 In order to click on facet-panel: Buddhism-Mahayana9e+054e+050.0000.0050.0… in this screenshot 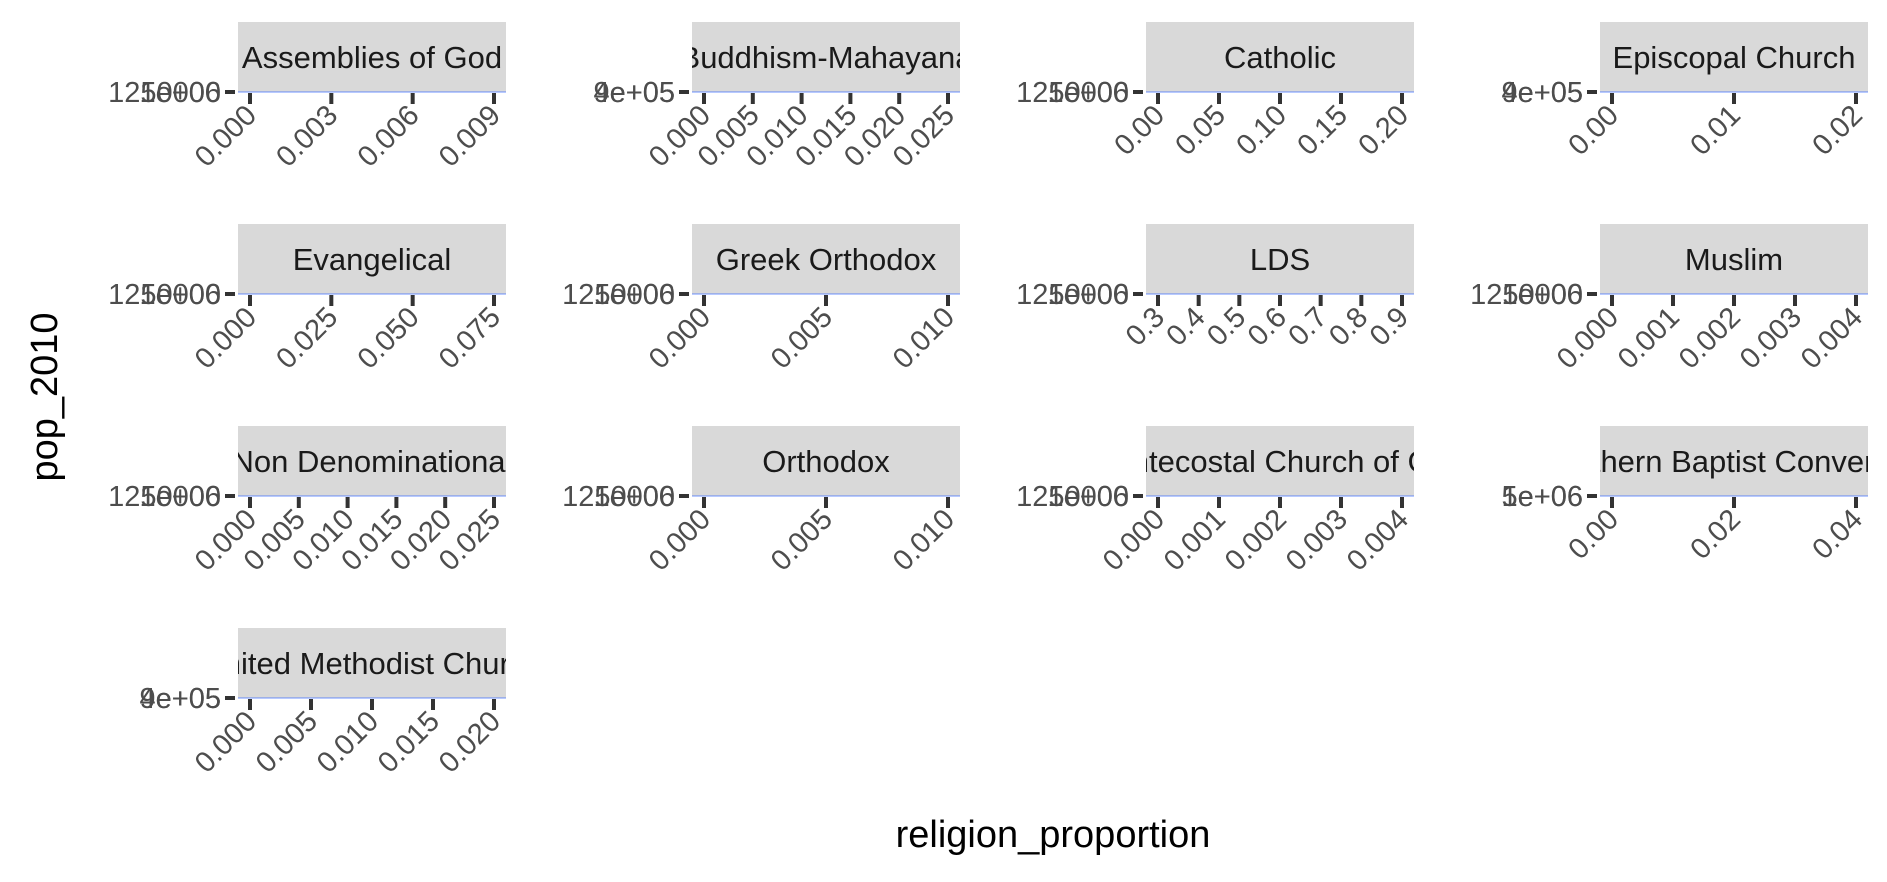, I will do `click(784, 97)`.